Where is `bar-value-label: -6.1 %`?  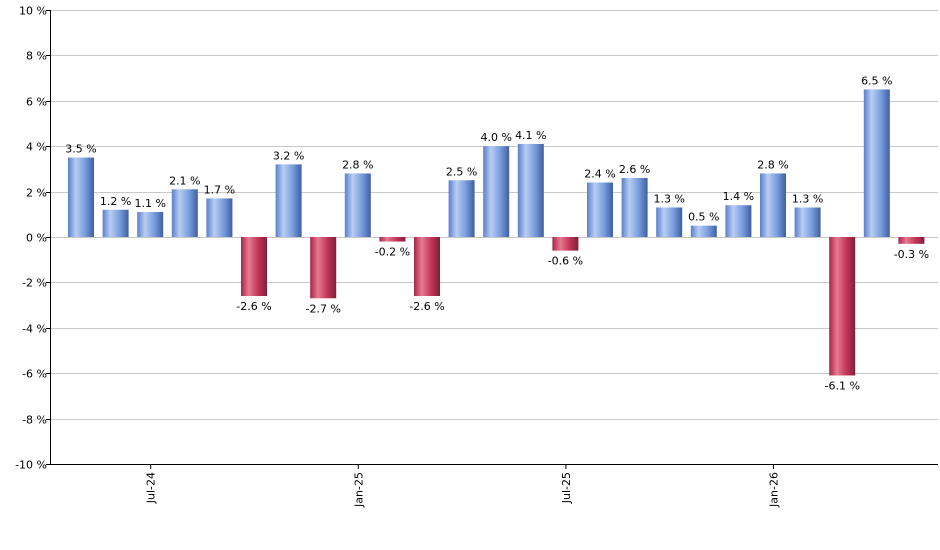
bar-value-label: -6.1 % is located at coordinates (841, 385).